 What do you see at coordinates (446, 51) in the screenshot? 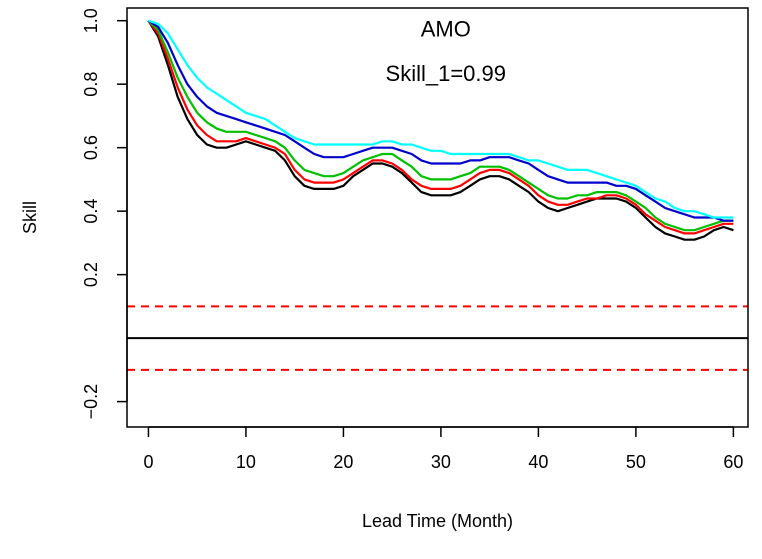
I see `annotations: AMO Skill_1=0.99` at bounding box center [446, 51].